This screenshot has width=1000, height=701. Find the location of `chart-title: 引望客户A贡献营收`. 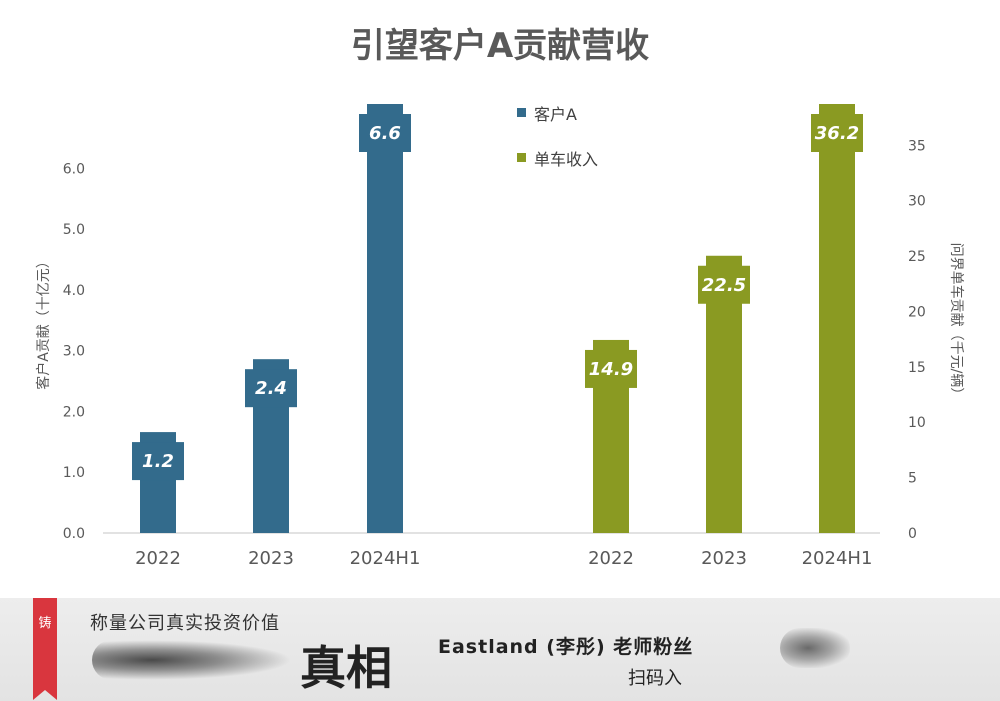

chart-title: 引望客户A贡献营收 is located at coordinates (500, 46).